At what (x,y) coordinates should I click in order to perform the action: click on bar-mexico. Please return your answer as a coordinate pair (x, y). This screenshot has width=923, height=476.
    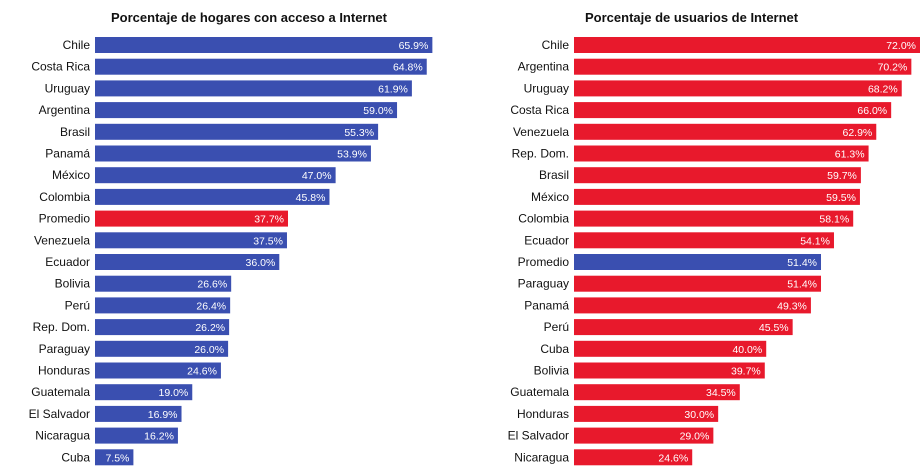
    Looking at the image, I should click on (215, 175).